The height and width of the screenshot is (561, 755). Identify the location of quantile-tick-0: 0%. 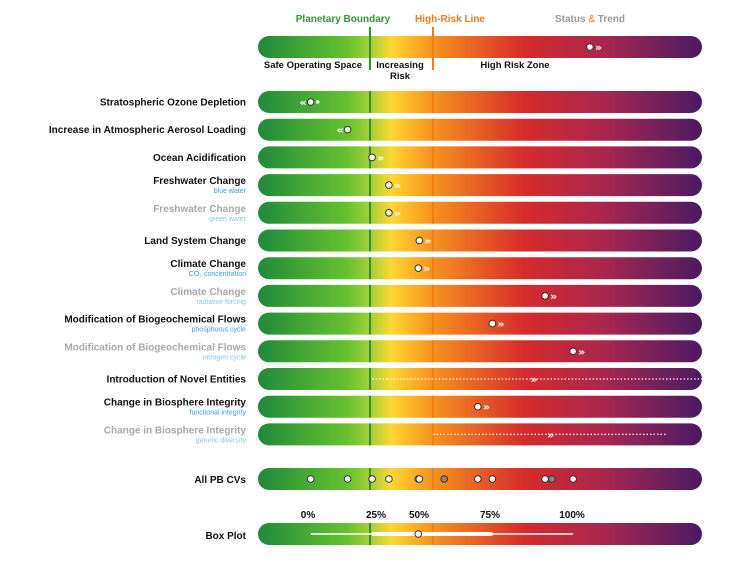
(308, 515).